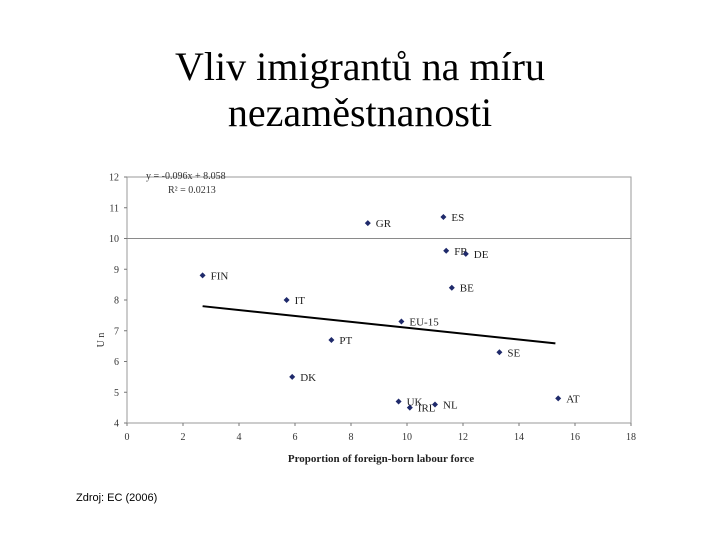  I want to click on y-tick-label: 12, so click(114, 178).